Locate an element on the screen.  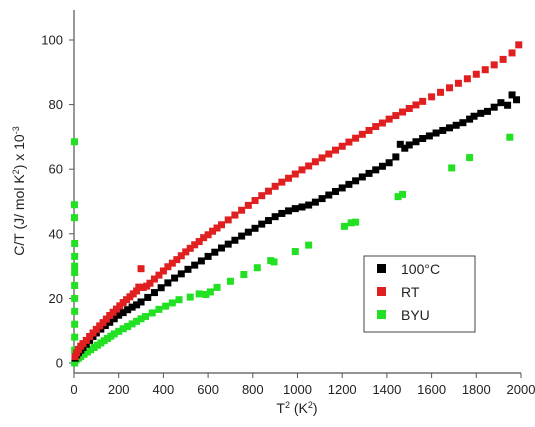
x-tick-label: 1600 is located at coordinates (431, 389).